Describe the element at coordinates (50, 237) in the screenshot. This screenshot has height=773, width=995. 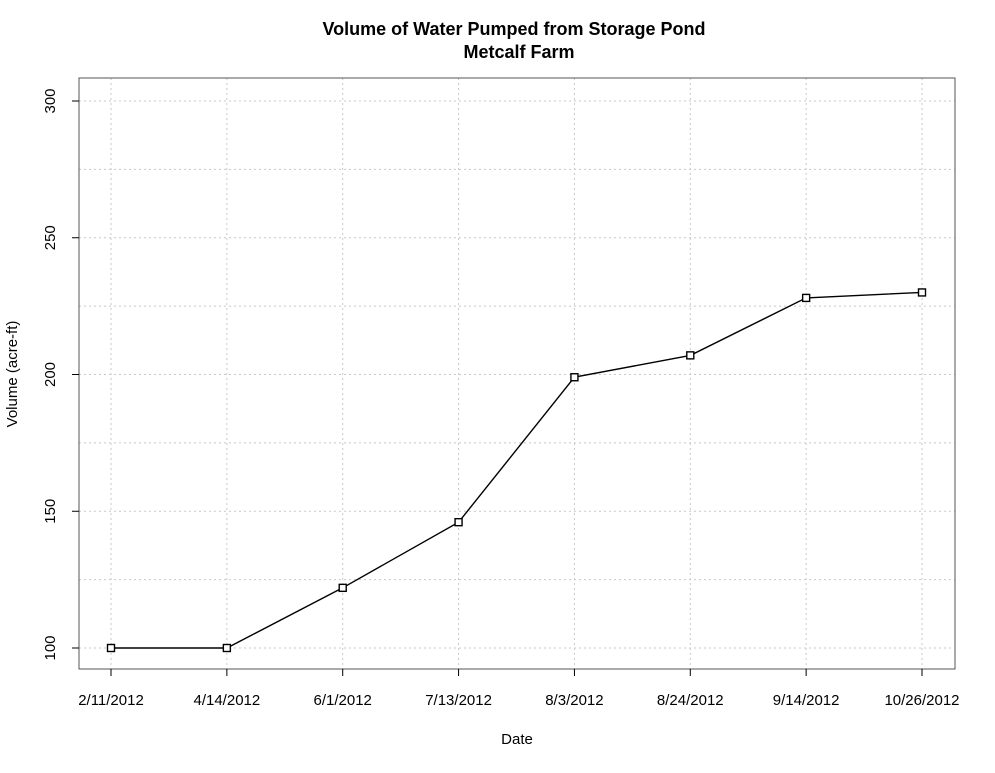
I see `y-tick-label: 250` at that location.